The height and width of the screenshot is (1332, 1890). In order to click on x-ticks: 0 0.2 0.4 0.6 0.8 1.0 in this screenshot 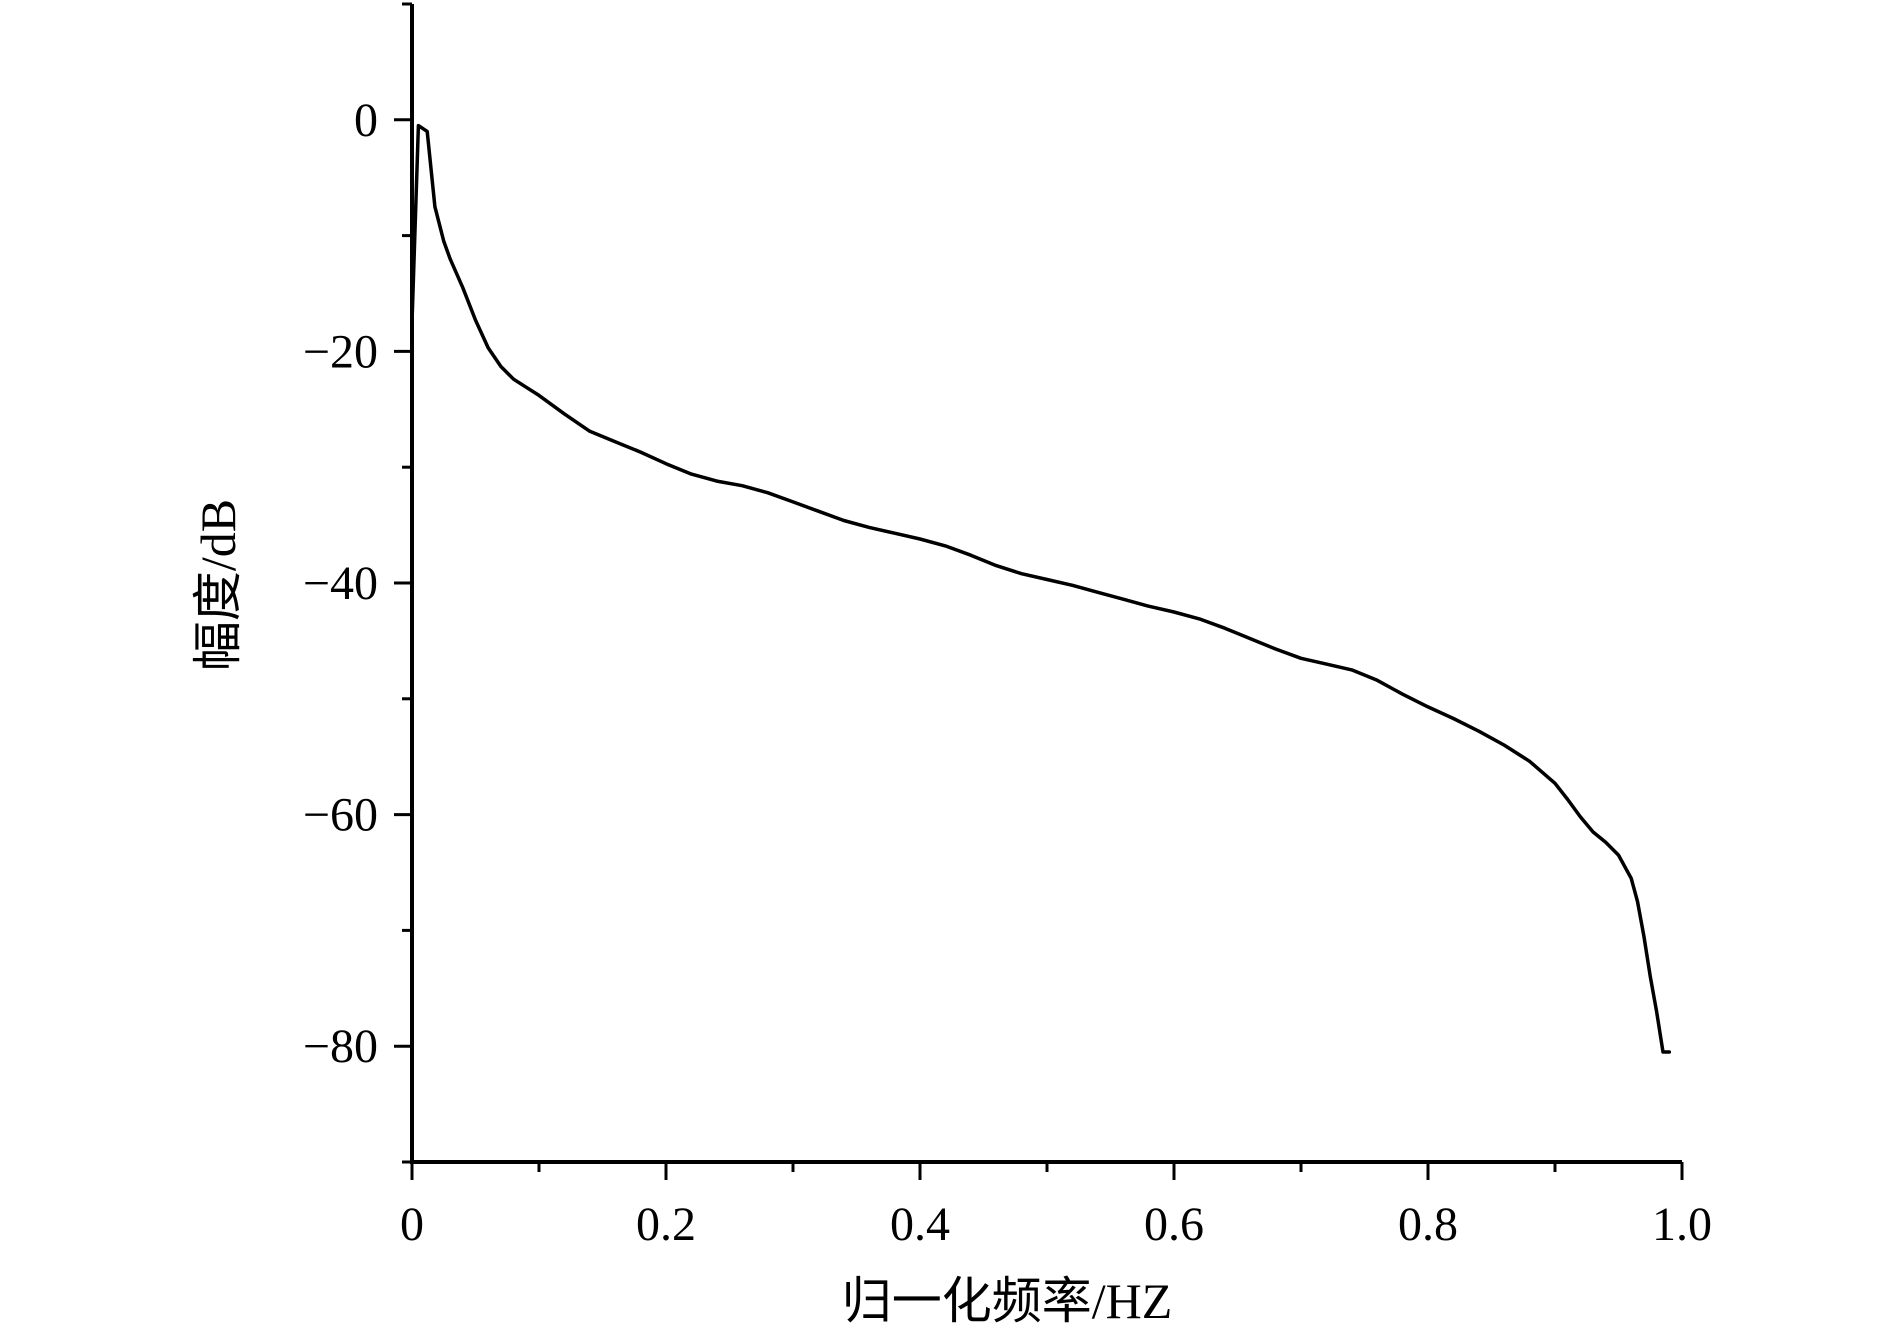, I will do `click(1056, 1206)`.